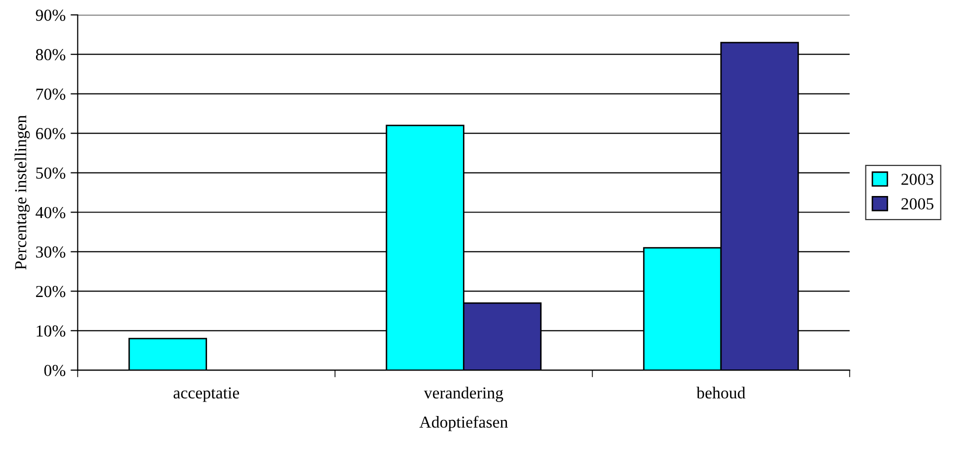  What do you see at coordinates (51, 54) in the screenshot?
I see `y-tick-label: 80%` at bounding box center [51, 54].